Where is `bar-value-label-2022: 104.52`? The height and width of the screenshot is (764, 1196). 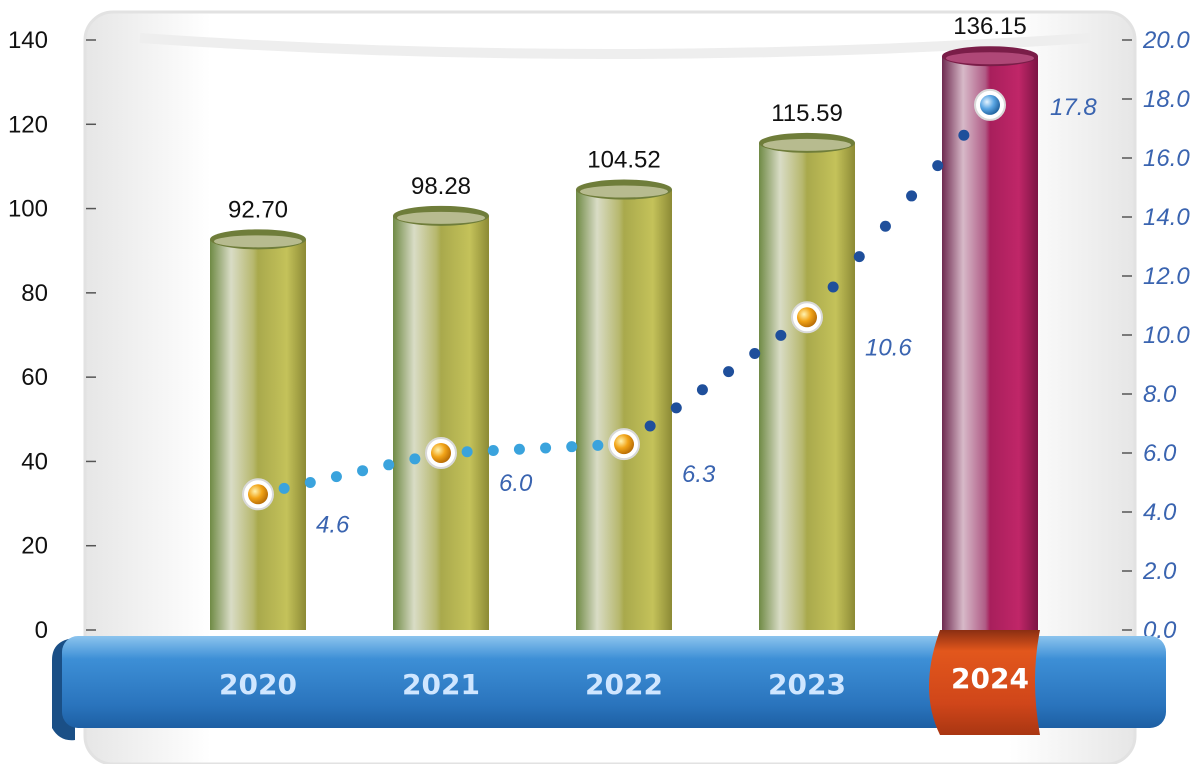
bar-value-label-2022: 104.52 is located at coordinates (623, 160).